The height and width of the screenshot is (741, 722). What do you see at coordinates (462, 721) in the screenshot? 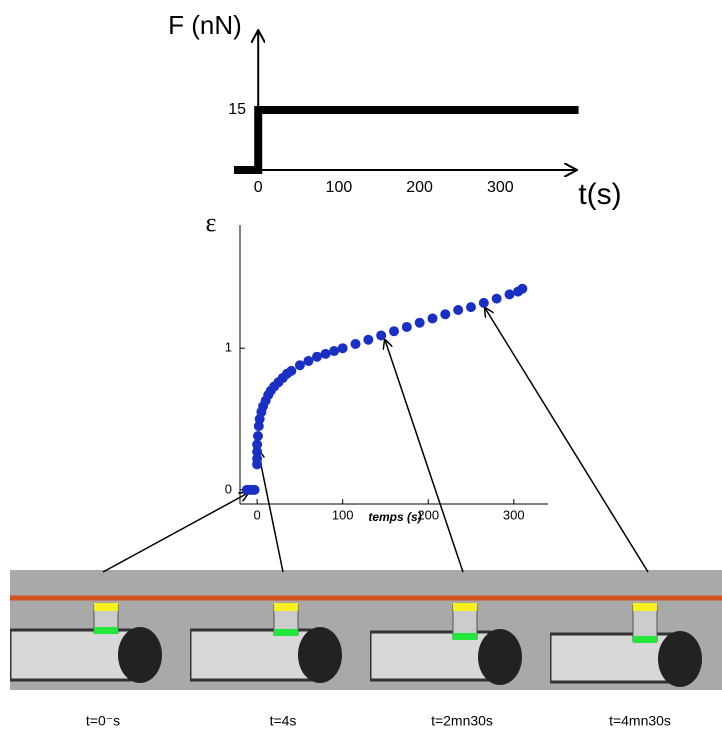
I see `caption: t=2mn30s` at bounding box center [462, 721].